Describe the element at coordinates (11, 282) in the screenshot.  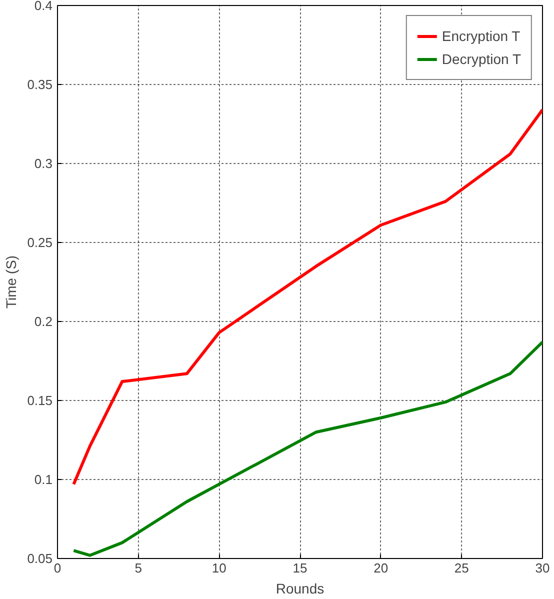
I see `y-axis-title: Time (S)` at that location.